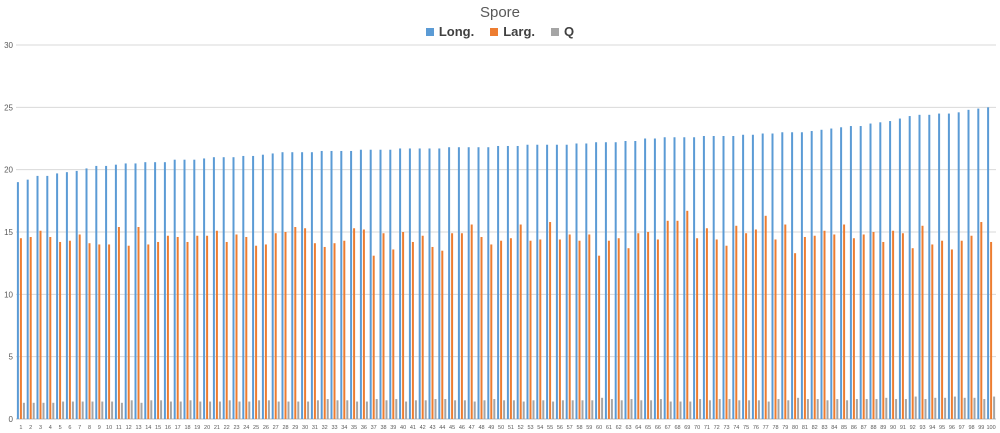 This screenshot has width=1000, height=433. I want to click on x-tick-label: 45, so click(452, 428).